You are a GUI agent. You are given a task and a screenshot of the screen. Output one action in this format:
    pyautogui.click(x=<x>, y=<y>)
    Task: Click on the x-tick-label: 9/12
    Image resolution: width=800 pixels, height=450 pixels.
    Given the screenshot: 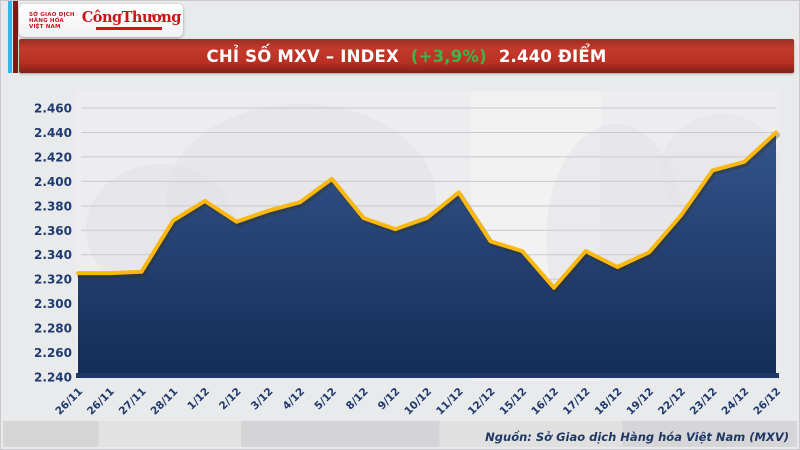 What is the action you would take?
    pyautogui.click(x=389, y=399)
    